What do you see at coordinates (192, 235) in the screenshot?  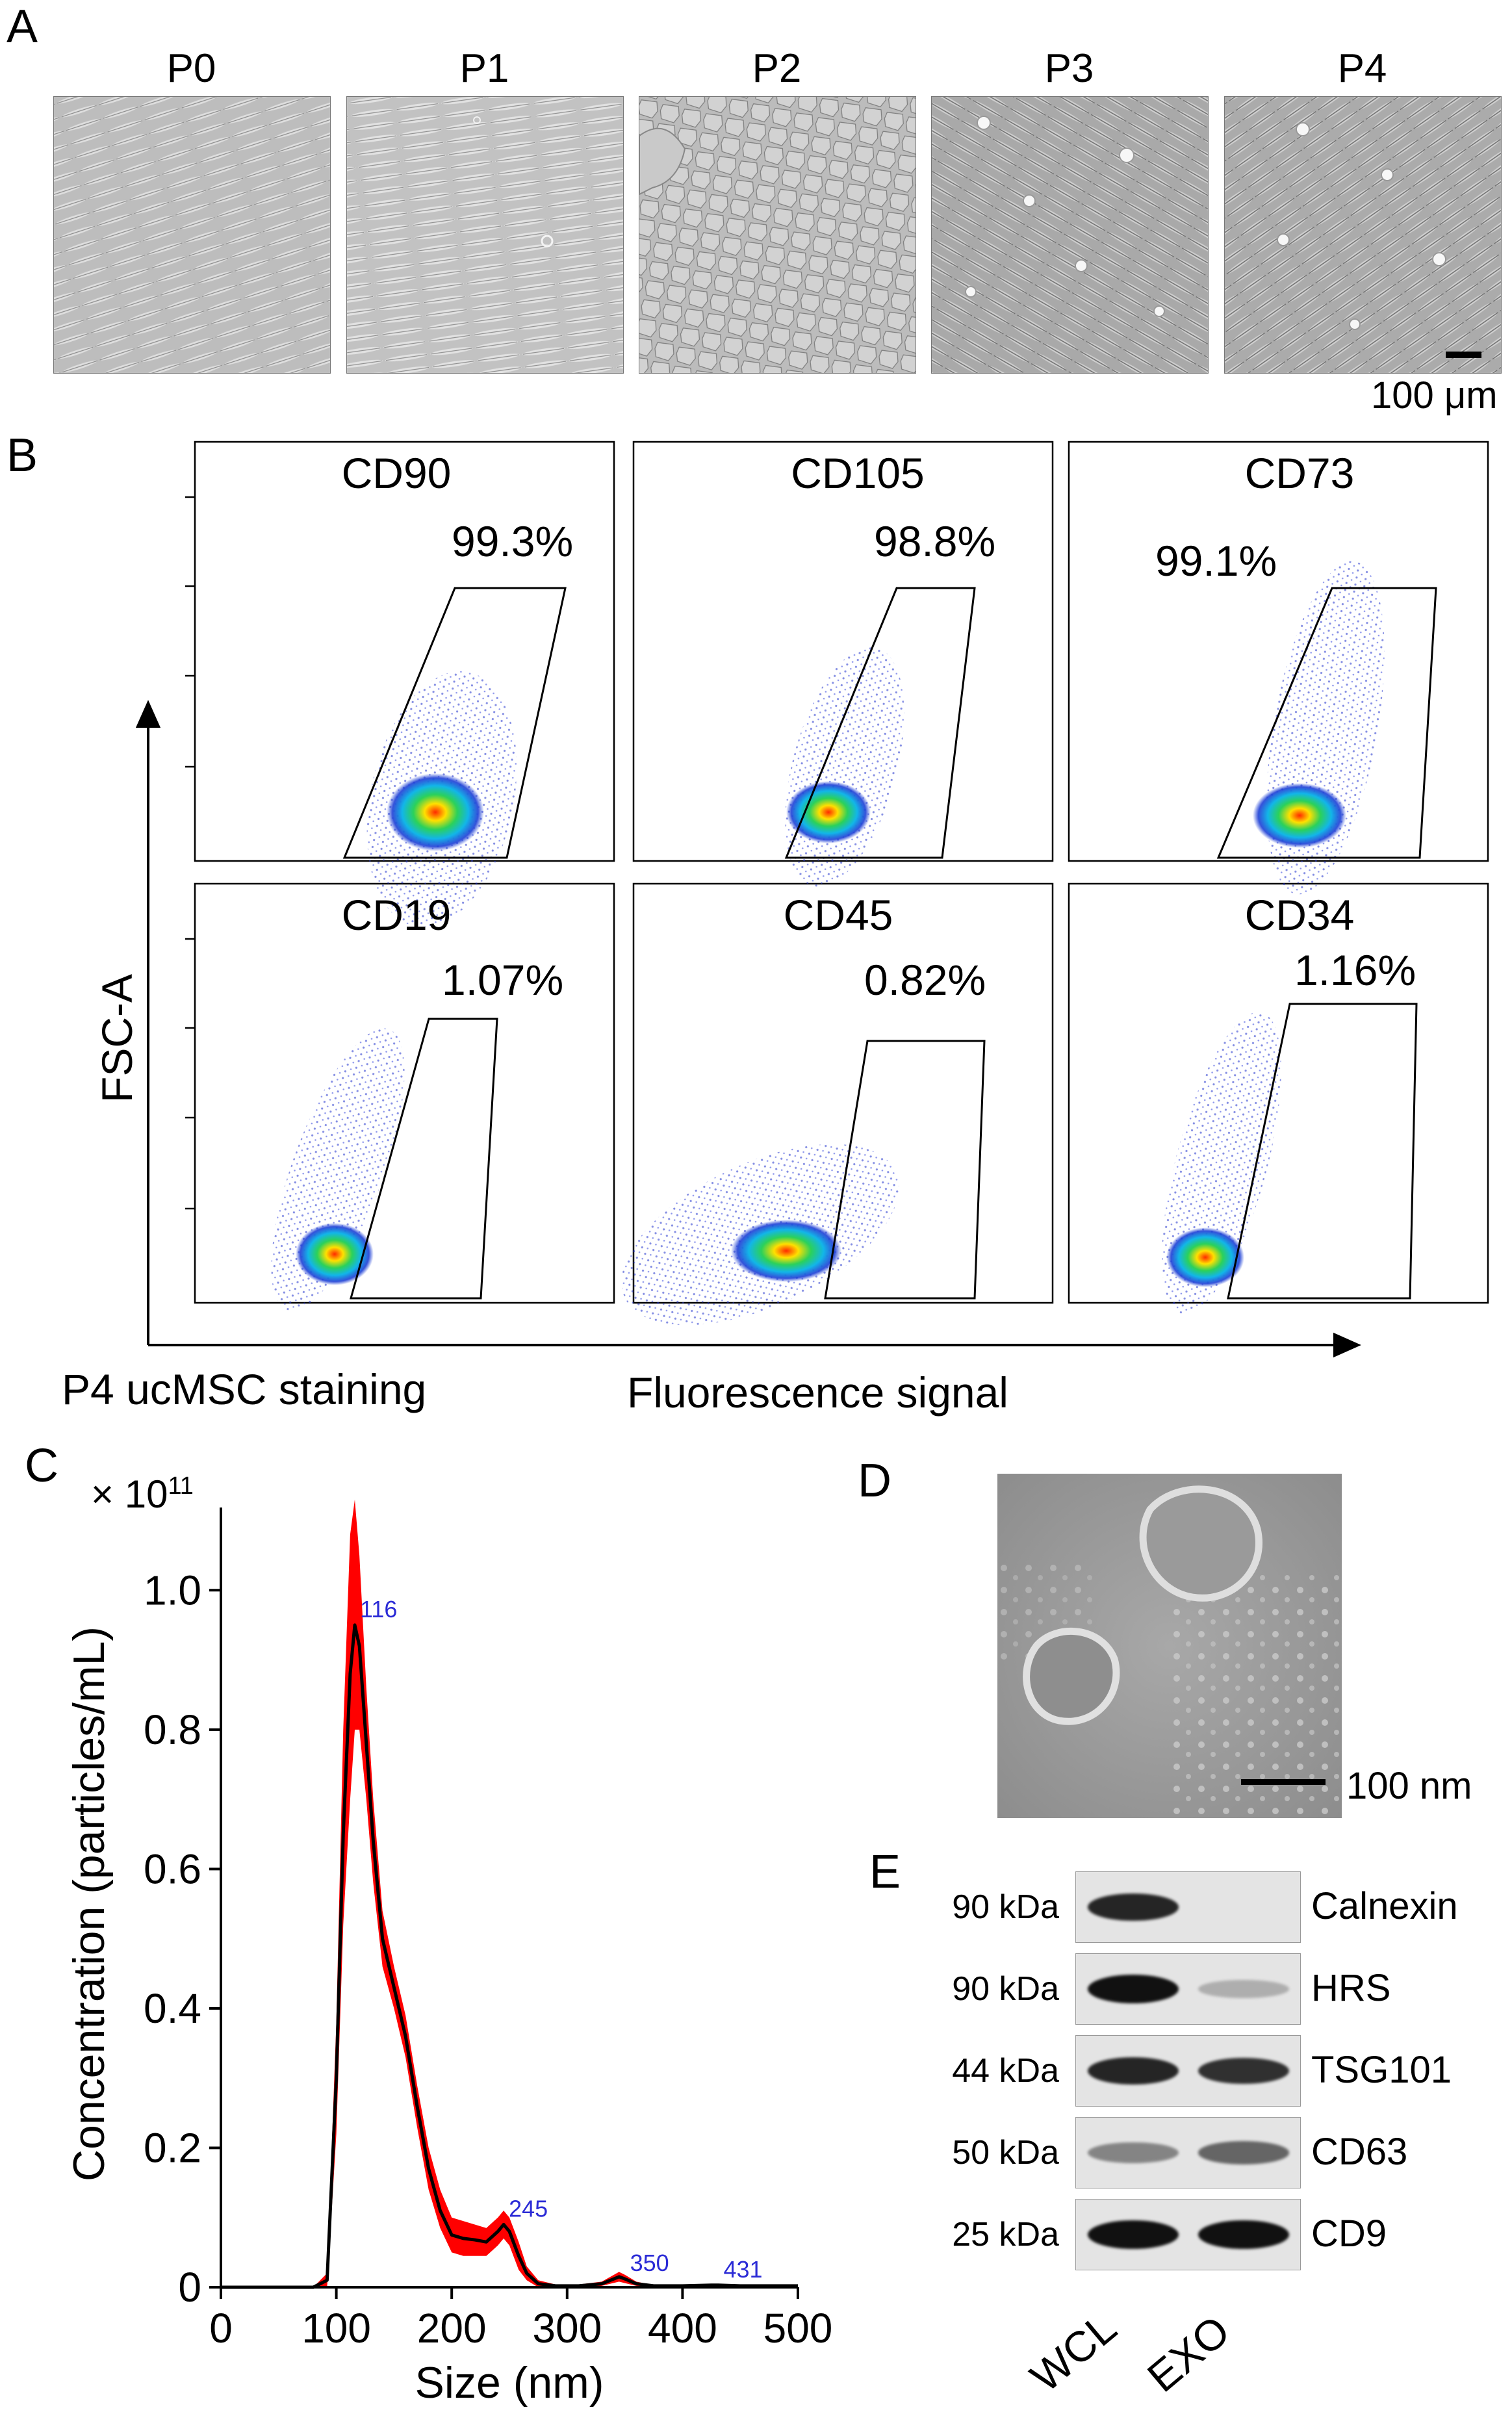 I see `micrograph-p0` at bounding box center [192, 235].